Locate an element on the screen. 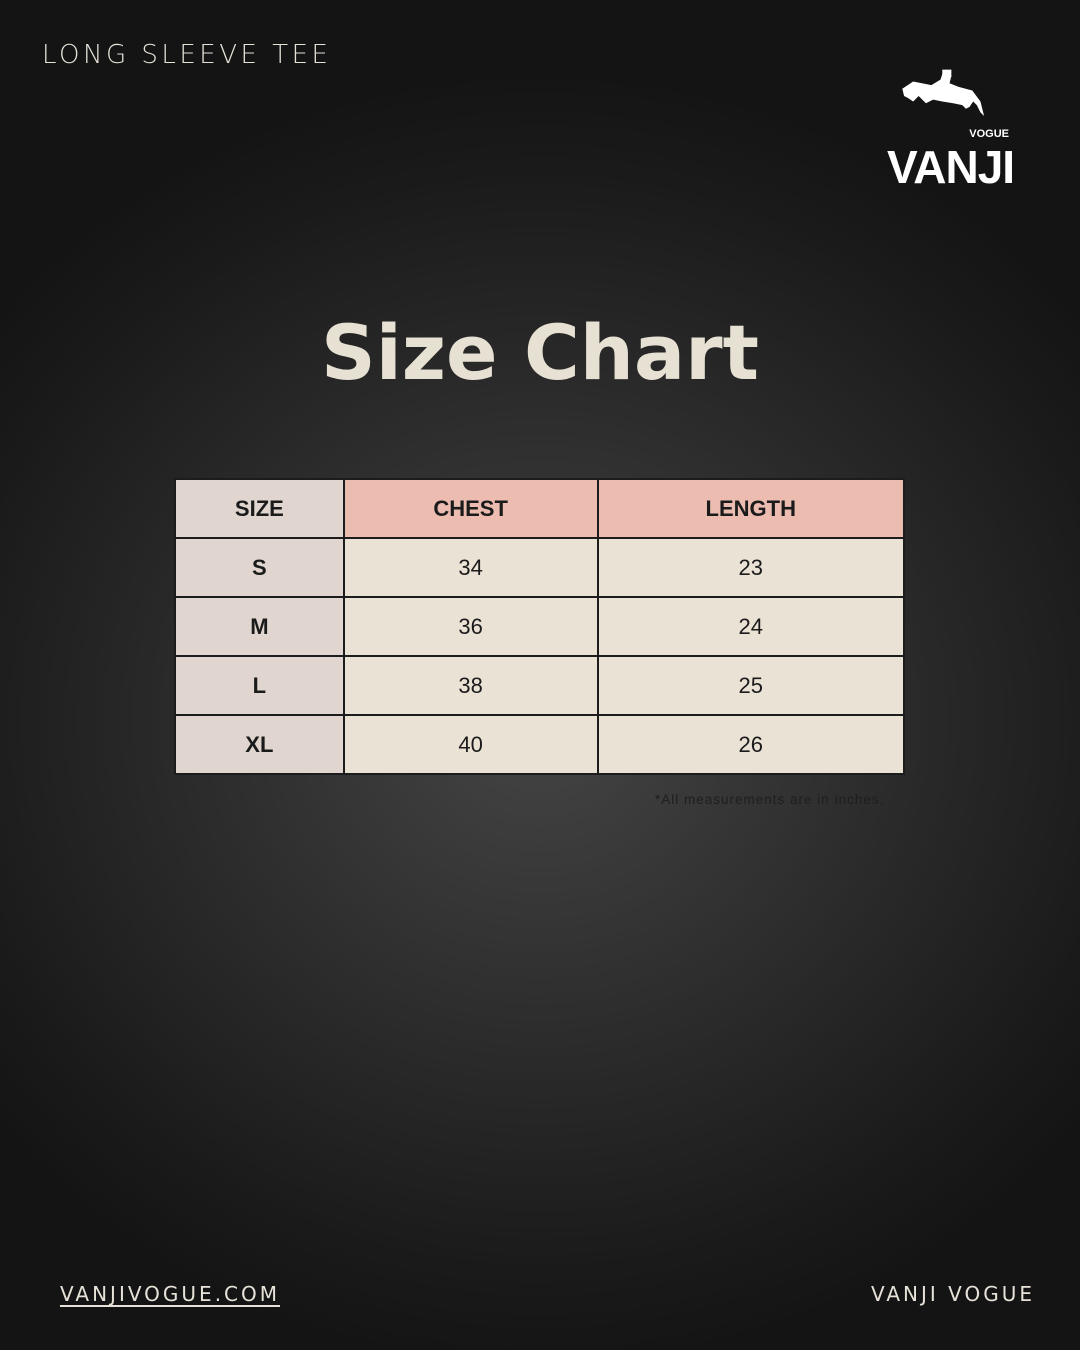 Image resolution: width=1080 pixels, height=1350 pixels. chest-cell: 40 is located at coordinates (470, 744).